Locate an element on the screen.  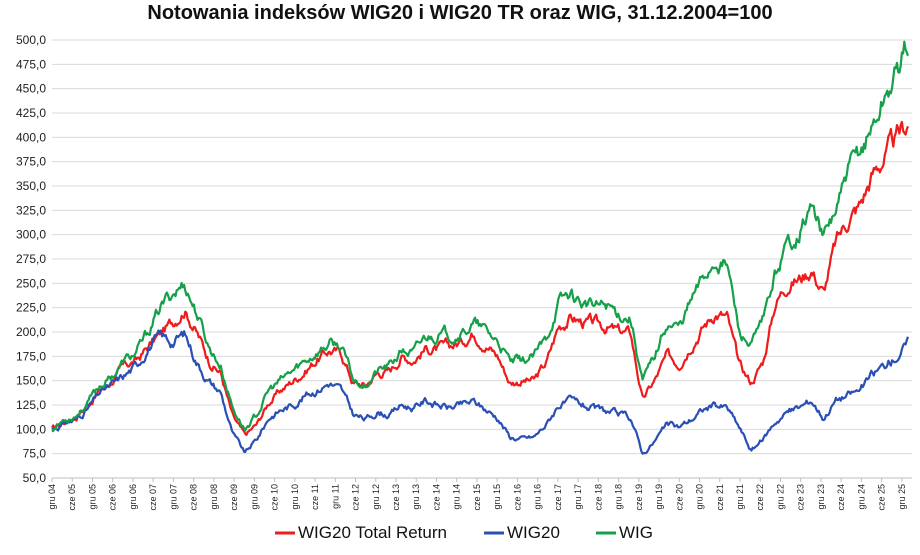
x-tick-label: cze 12 is located at coordinates (356, 497).